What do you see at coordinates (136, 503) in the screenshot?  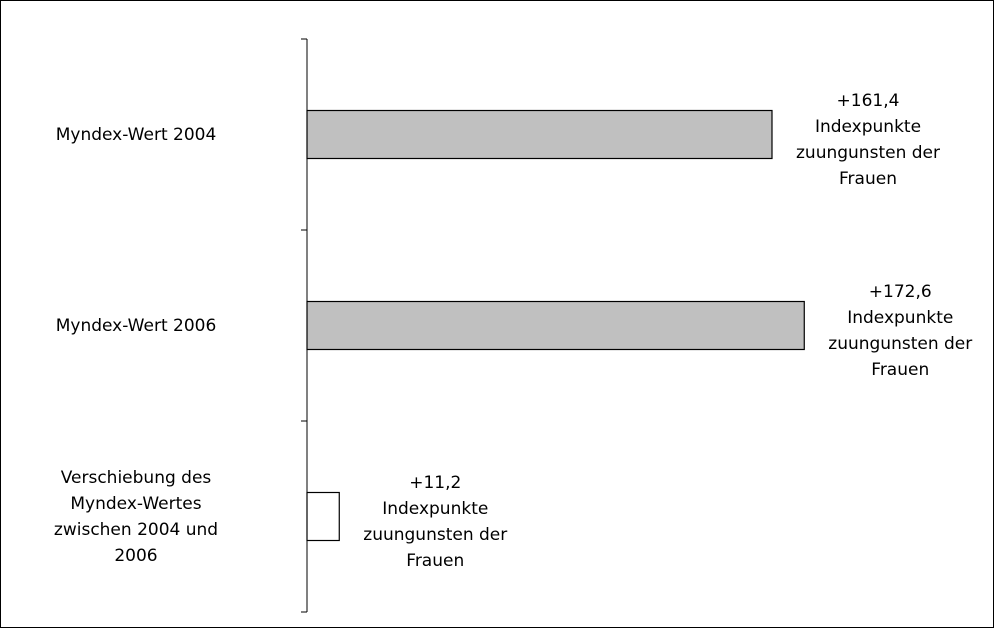 I see `category-label-line: Myndex-Wertes` at bounding box center [136, 503].